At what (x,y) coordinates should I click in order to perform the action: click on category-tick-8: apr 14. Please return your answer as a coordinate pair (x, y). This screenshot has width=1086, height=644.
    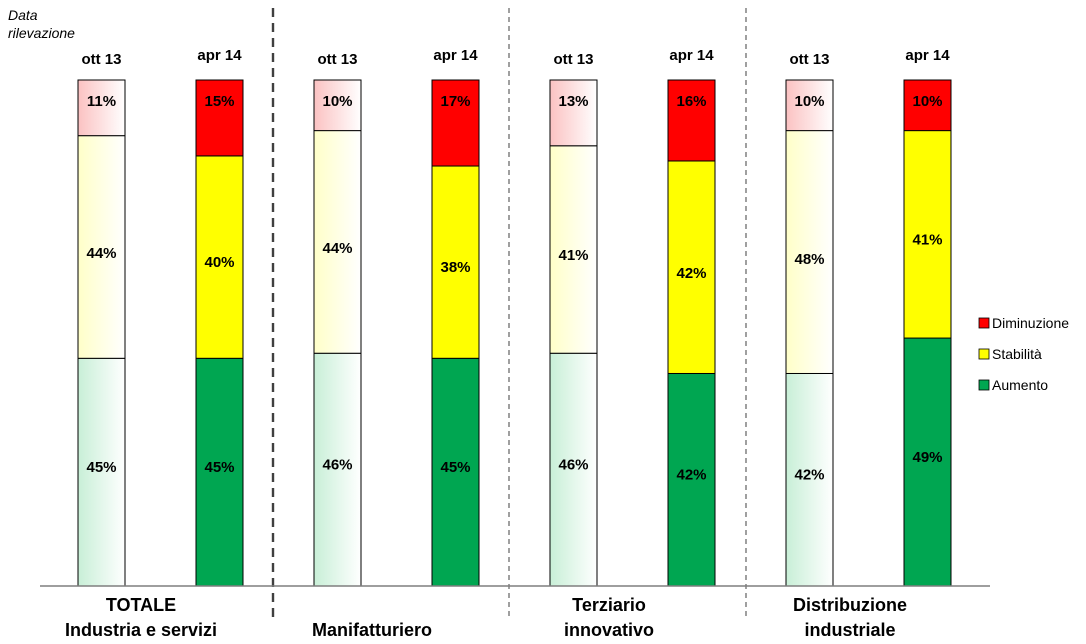
    Looking at the image, I should click on (927, 55).